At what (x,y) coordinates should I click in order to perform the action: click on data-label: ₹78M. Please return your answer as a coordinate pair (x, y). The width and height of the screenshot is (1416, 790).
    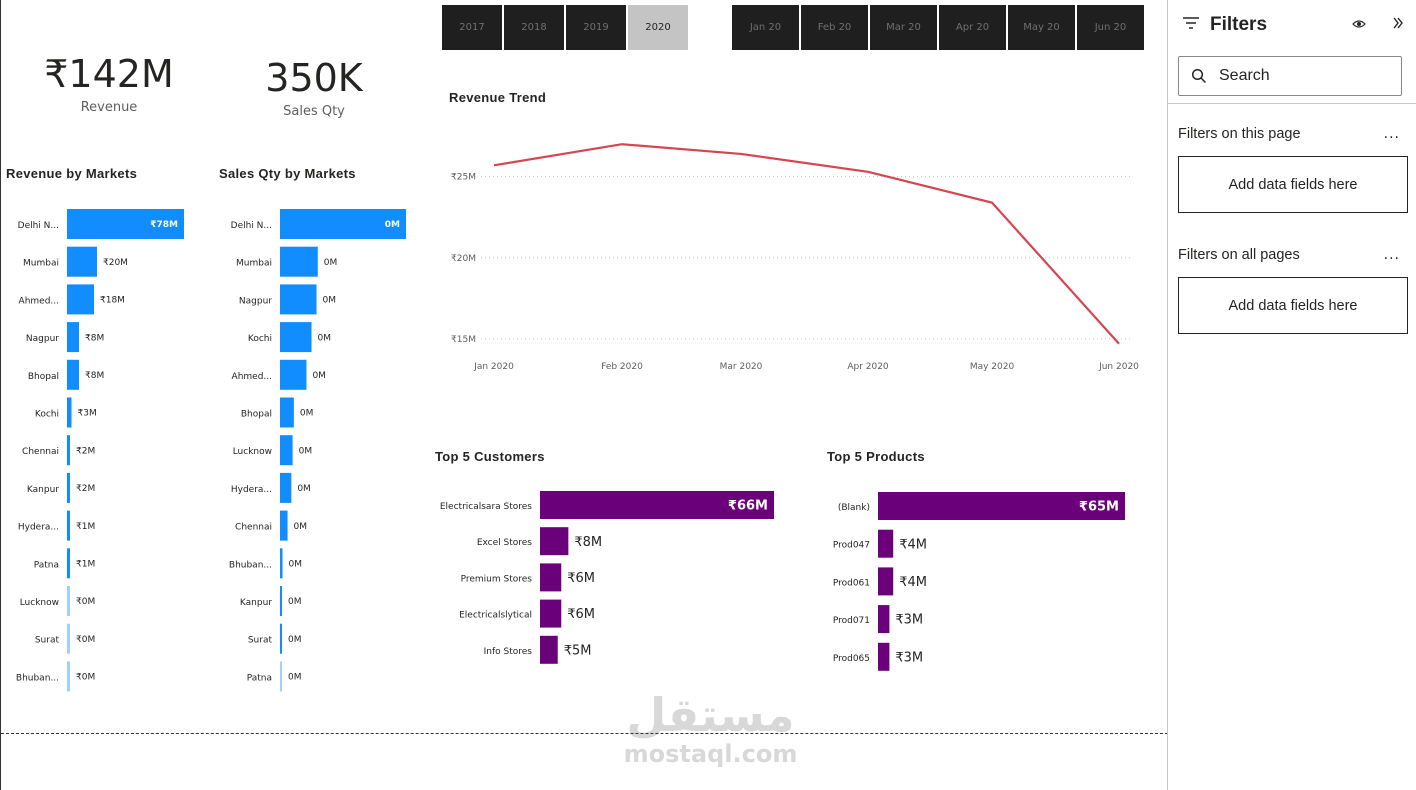
    Looking at the image, I should click on (164, 225).